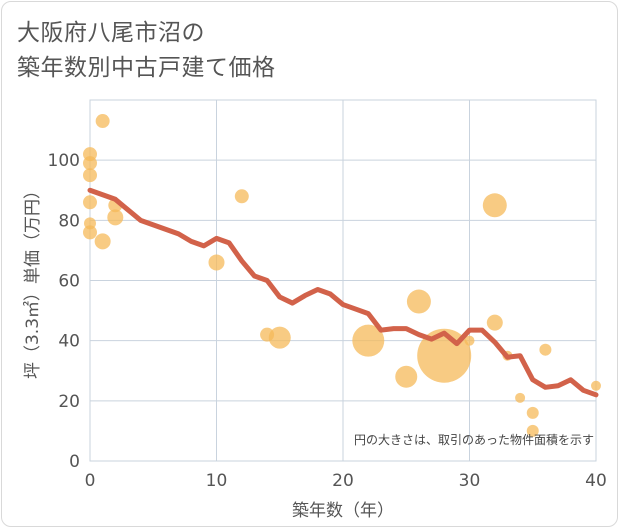  I want to click on x-axis-title: 築年数（年）, so click(343, 511).